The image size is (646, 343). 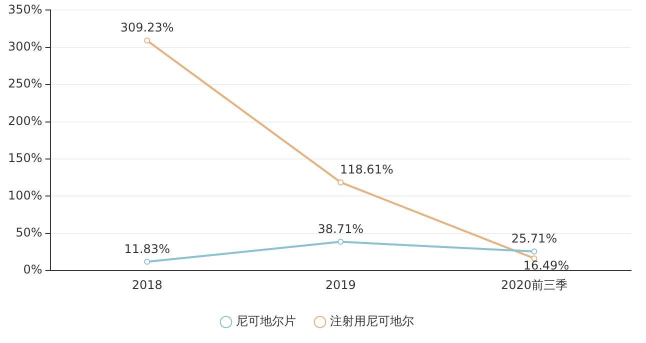 What do you see at coordinates (32, 269) in the screenshot?
I see `y-tick-label: 0%` at bounding box center [32, 269].